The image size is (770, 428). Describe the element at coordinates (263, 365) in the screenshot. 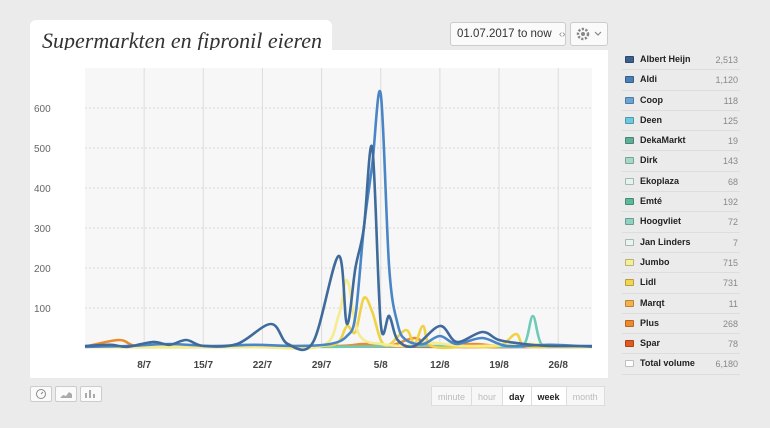

I see `x-tick-label: 22/7` at that location.